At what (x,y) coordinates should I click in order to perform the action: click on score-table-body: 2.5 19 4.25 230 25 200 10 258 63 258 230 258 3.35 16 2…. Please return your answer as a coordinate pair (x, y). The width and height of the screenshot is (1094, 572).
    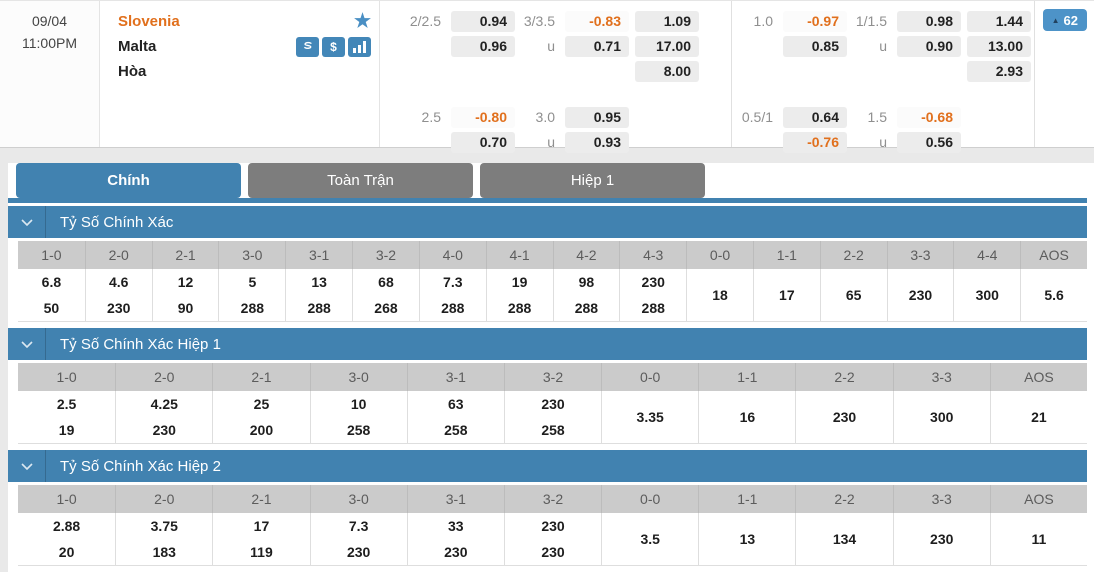
    Looking at the image, I should click on (552, 417).